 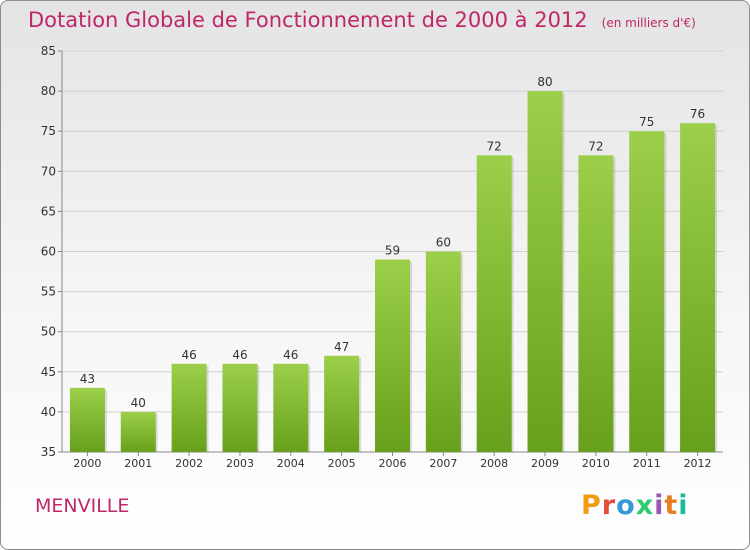 What do you see at coordinates (648, 23) in the screenshot?
I see `chart-unit-label: (en milliers d'€)` at bounding box center [648, 23].